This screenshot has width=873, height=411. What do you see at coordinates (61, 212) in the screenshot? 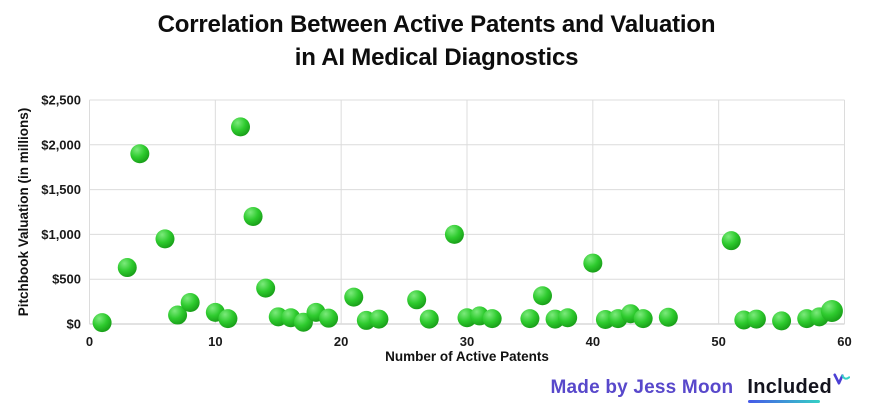
I see `y-axis-tick-labels: $0 $500 $1,000 $1,500 $2,000 $2,500` at bounding box center [61, 212].